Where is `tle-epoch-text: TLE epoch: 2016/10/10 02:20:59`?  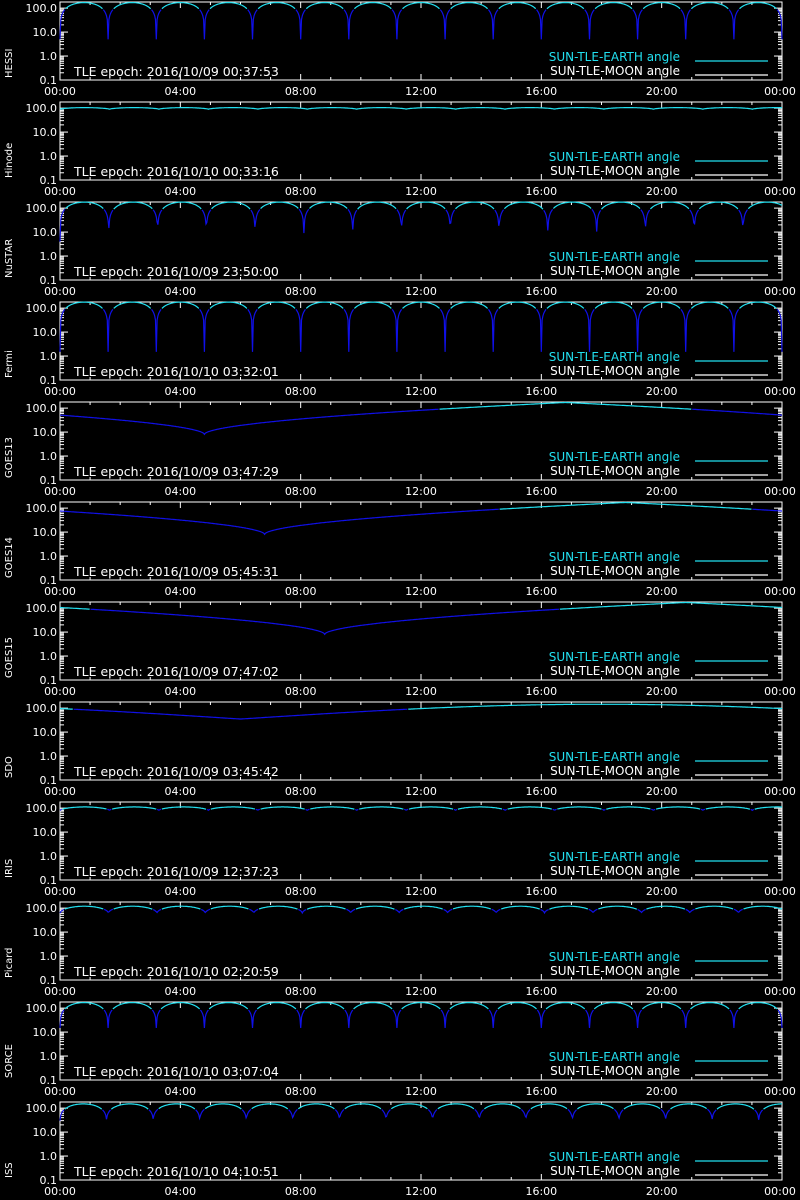 tle-epoch-text: TLE epoch: 2016/10/10 02:20:59 is located at coordinates (176, 971).